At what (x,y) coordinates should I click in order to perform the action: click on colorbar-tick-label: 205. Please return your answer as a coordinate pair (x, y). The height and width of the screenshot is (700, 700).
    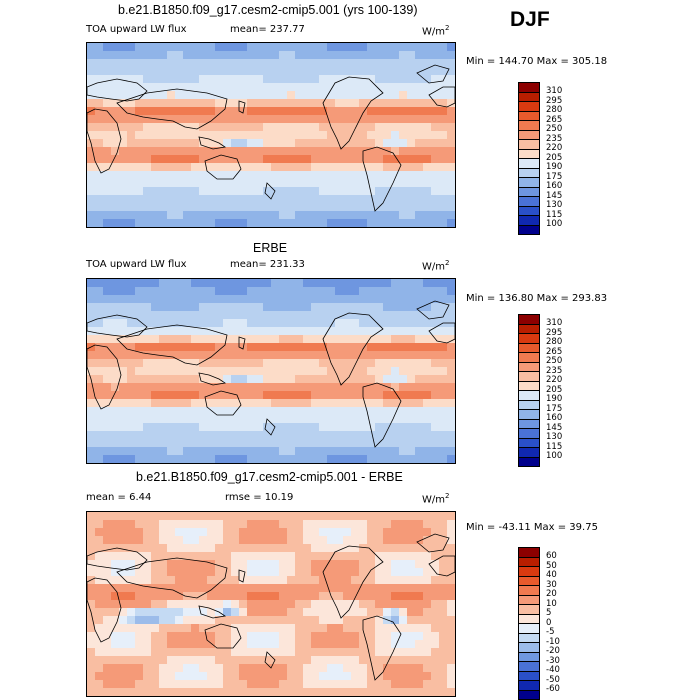
    Looking at the image, I should click on (554, 389).